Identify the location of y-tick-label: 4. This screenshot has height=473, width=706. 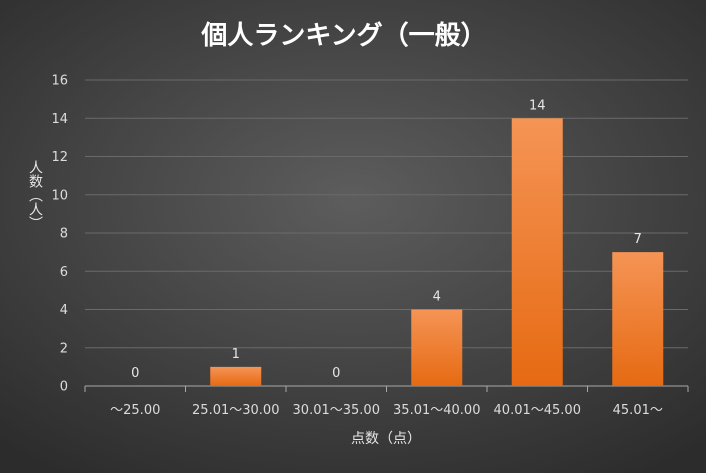
(64, 310).